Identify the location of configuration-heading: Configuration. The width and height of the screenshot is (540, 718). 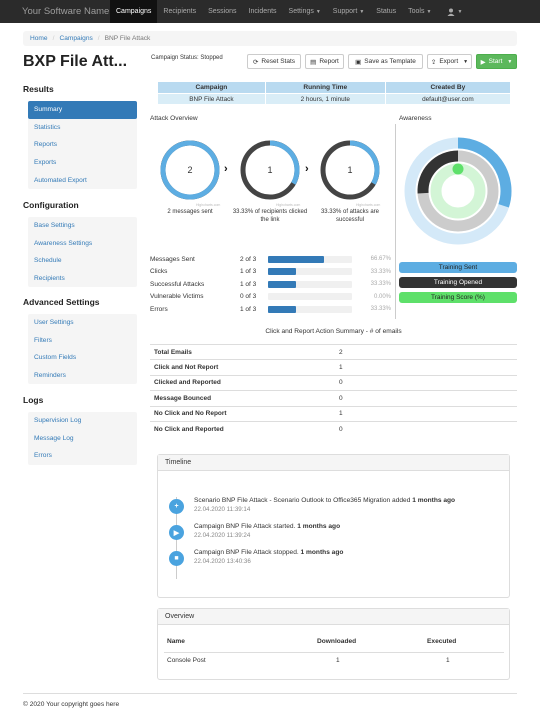
(51, 205).